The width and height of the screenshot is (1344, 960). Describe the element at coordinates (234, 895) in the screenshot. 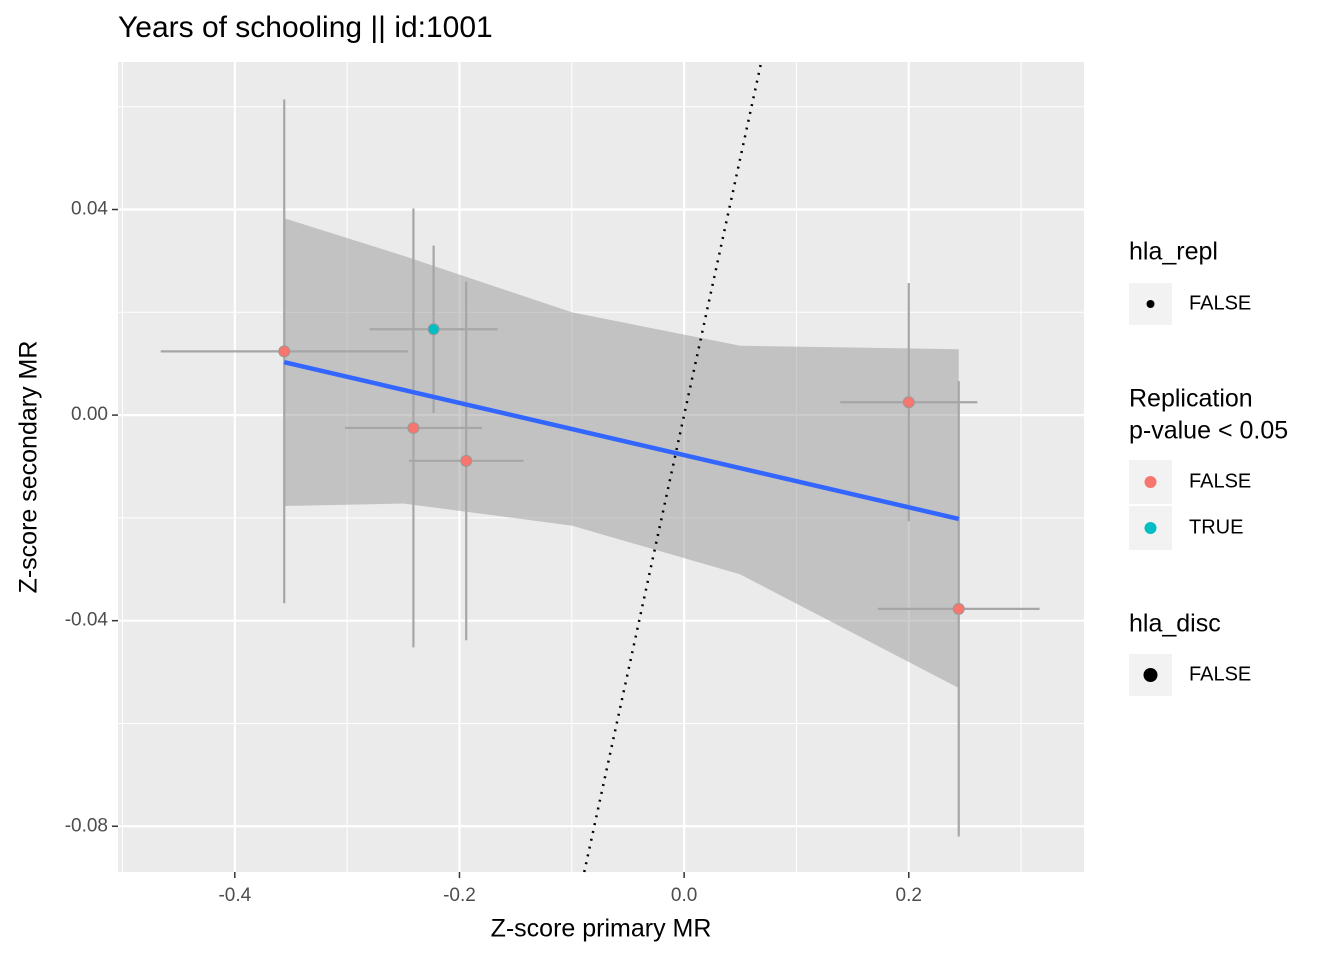

I see `x-tick-label: -0.4` at that location.